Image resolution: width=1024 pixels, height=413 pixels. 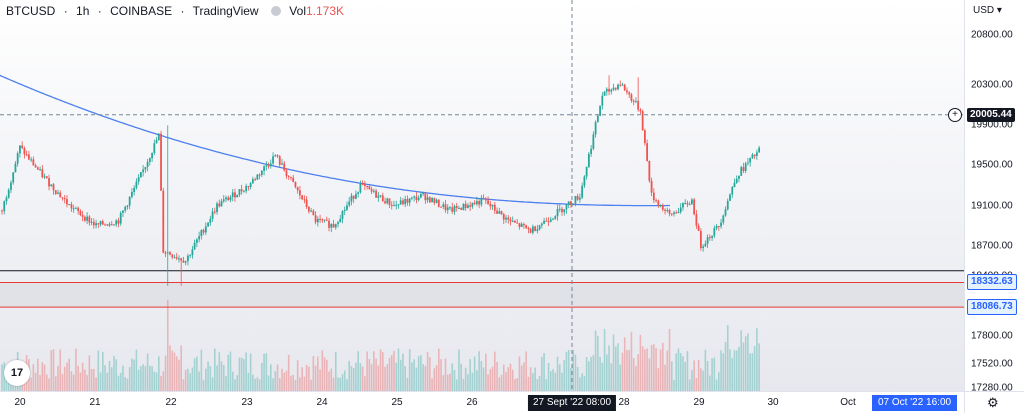 What do you see at coordinates (987, 10) in the screenshot?
I see `currency-selector: USD ▾` at bounding box center [987, 10].